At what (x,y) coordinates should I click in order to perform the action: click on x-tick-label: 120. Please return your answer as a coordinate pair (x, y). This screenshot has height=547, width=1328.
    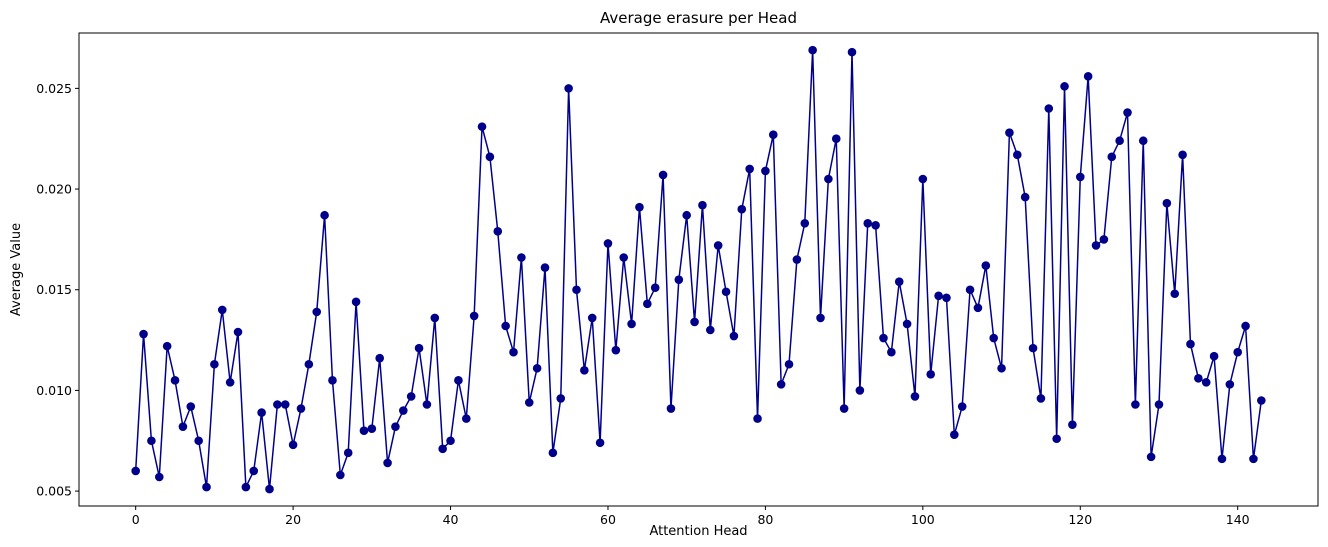
    Looking at the image, I should click on (1080, 519).